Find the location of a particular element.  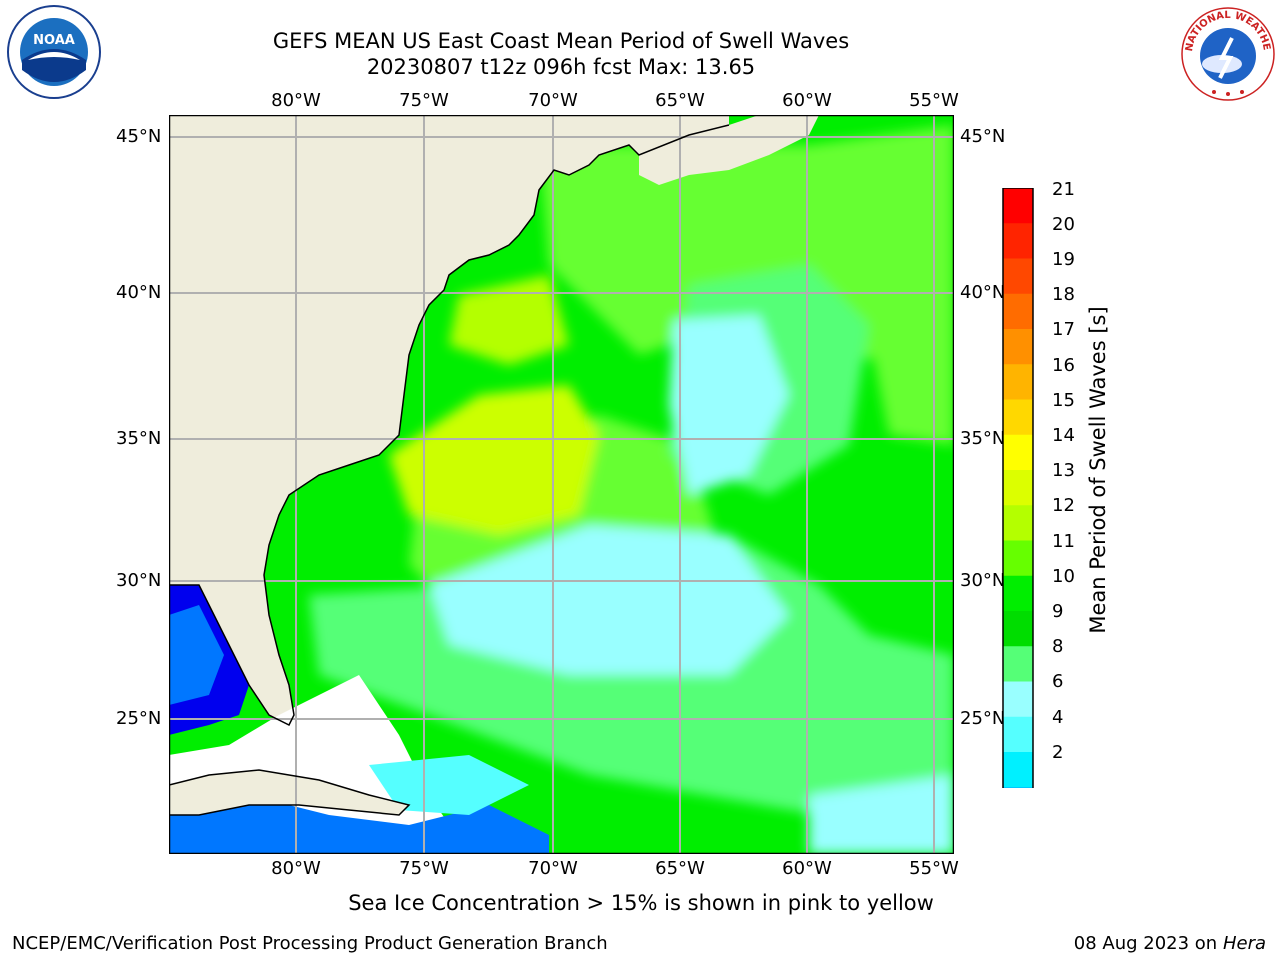

lon-label-bottom-75w: 75°W is located at coordinates (424, 868).